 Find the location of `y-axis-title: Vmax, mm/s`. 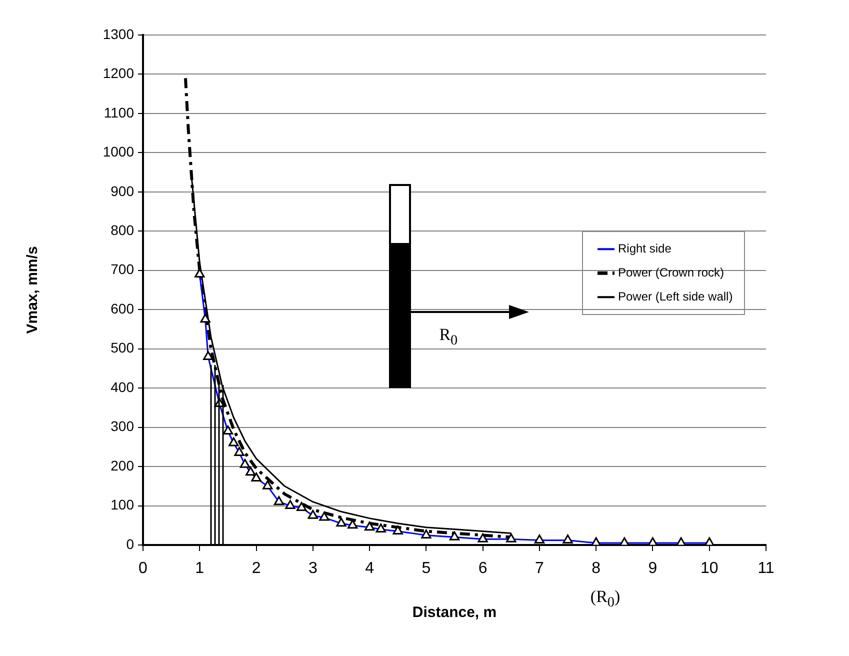

y-axis-title: Vmax, mm/s is located at coordinates (33, 290).